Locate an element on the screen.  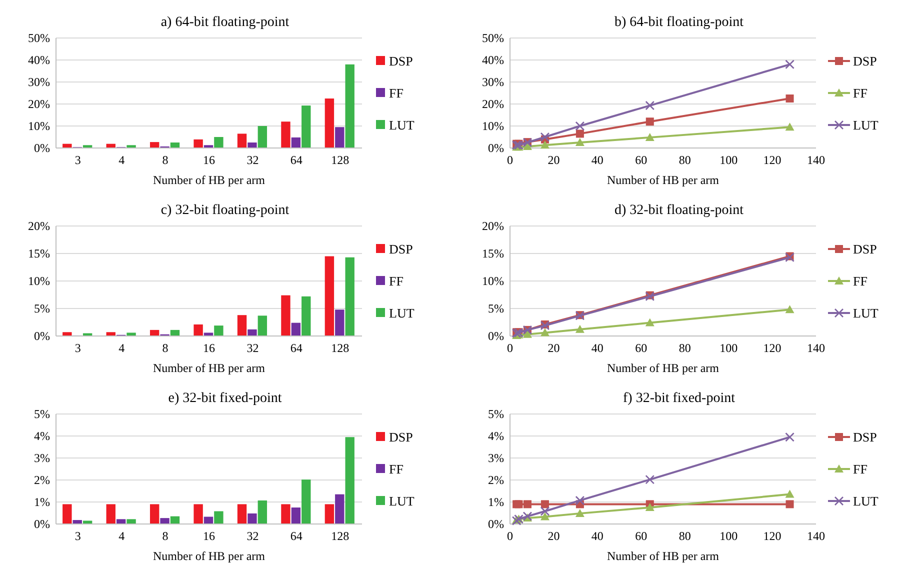
y-tick-label: 15% is located at coordinates (493, 253).